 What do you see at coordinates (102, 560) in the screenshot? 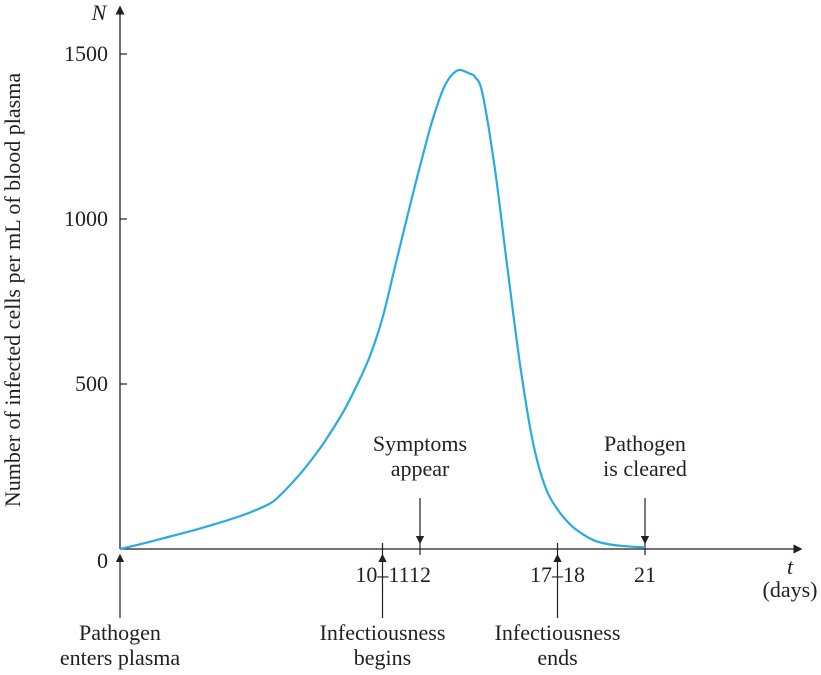
I see `y-tick-label: 0` at bounding box center [102, 560].